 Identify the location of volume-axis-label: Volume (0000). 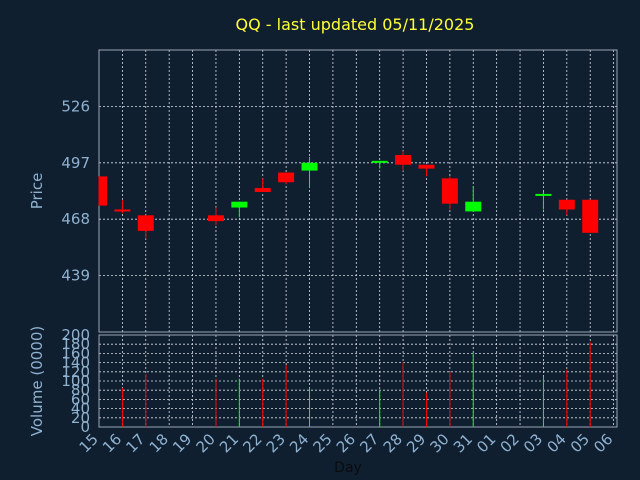
(37, 381).